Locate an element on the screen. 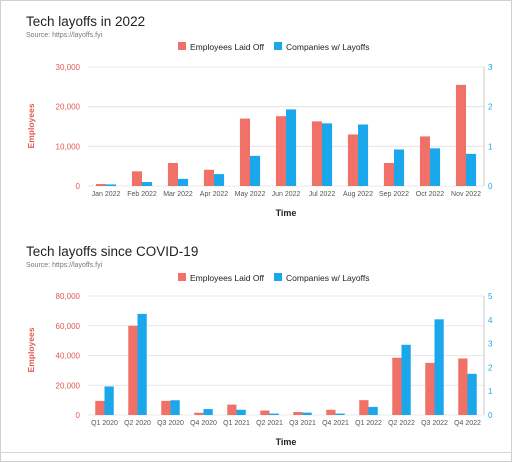 This screenshot has height=462, width=512. y2-tick-label: 4 is located at coordinates (490, 320).